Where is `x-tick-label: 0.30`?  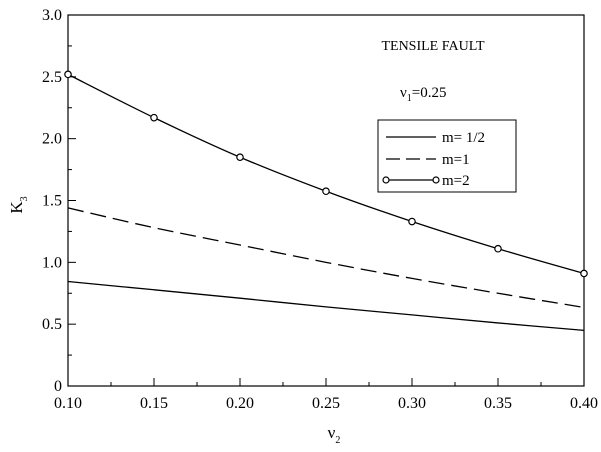 x-tick-label: 0.30 is located at coordinates (412, 403).